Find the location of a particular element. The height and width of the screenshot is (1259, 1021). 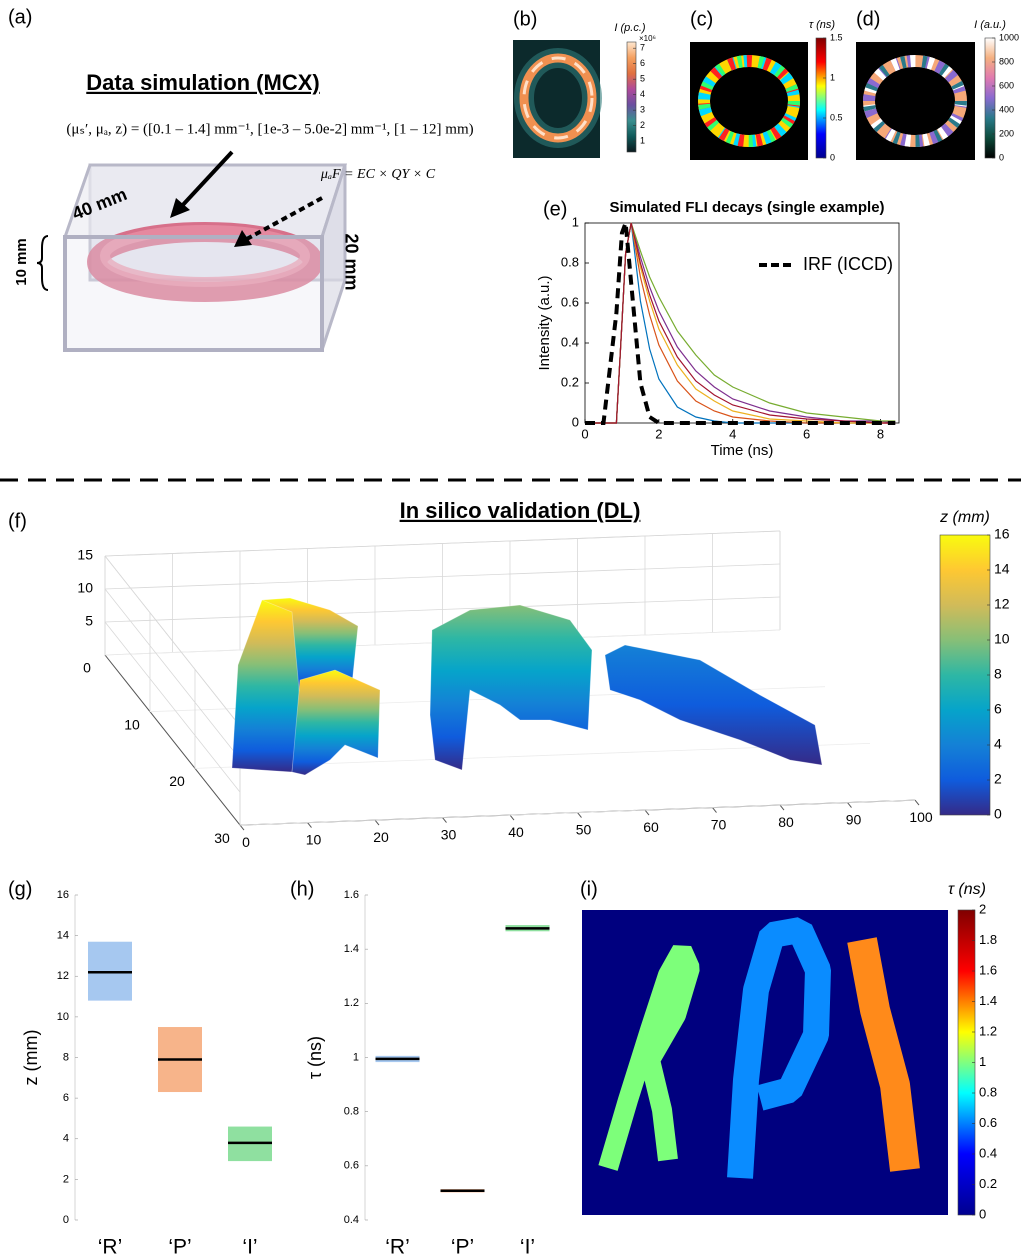

panel-label: (g) is located at coordinates (20, 889).